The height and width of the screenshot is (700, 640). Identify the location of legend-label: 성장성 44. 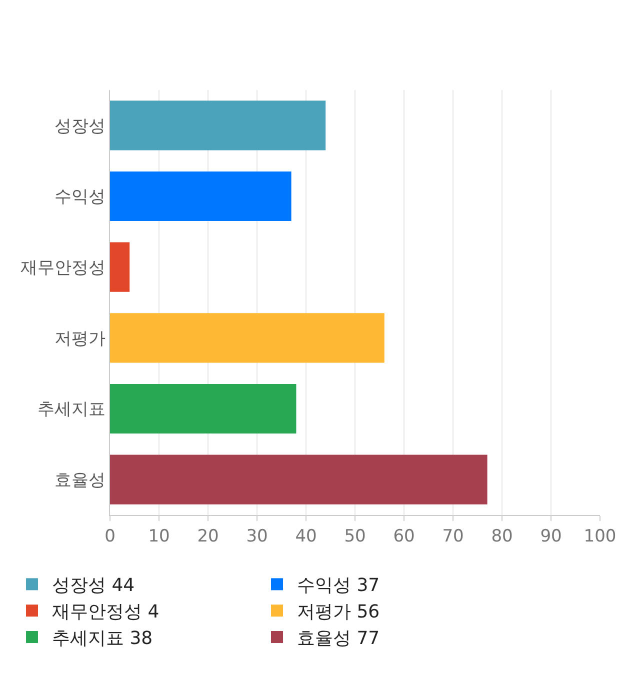
(93, 585).